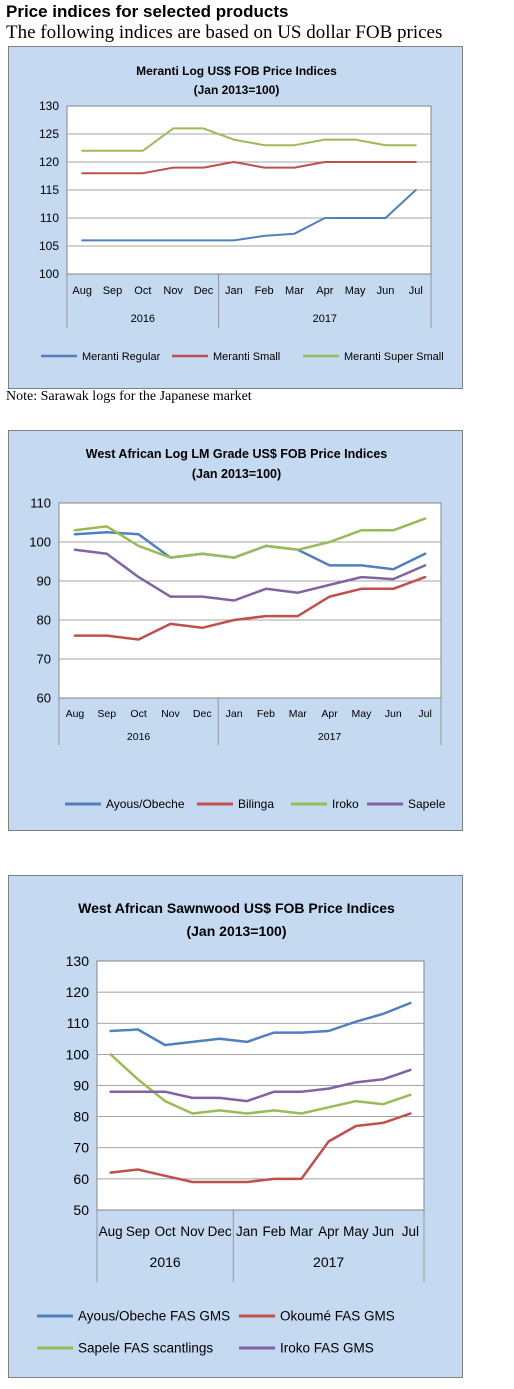 This screenshot has width=514, height=1389. What do you see at coordinates (327, 1348) in the screenshot?
I see `legend-label: Iroko FAS GMS` at bounding box center [327, 1348].